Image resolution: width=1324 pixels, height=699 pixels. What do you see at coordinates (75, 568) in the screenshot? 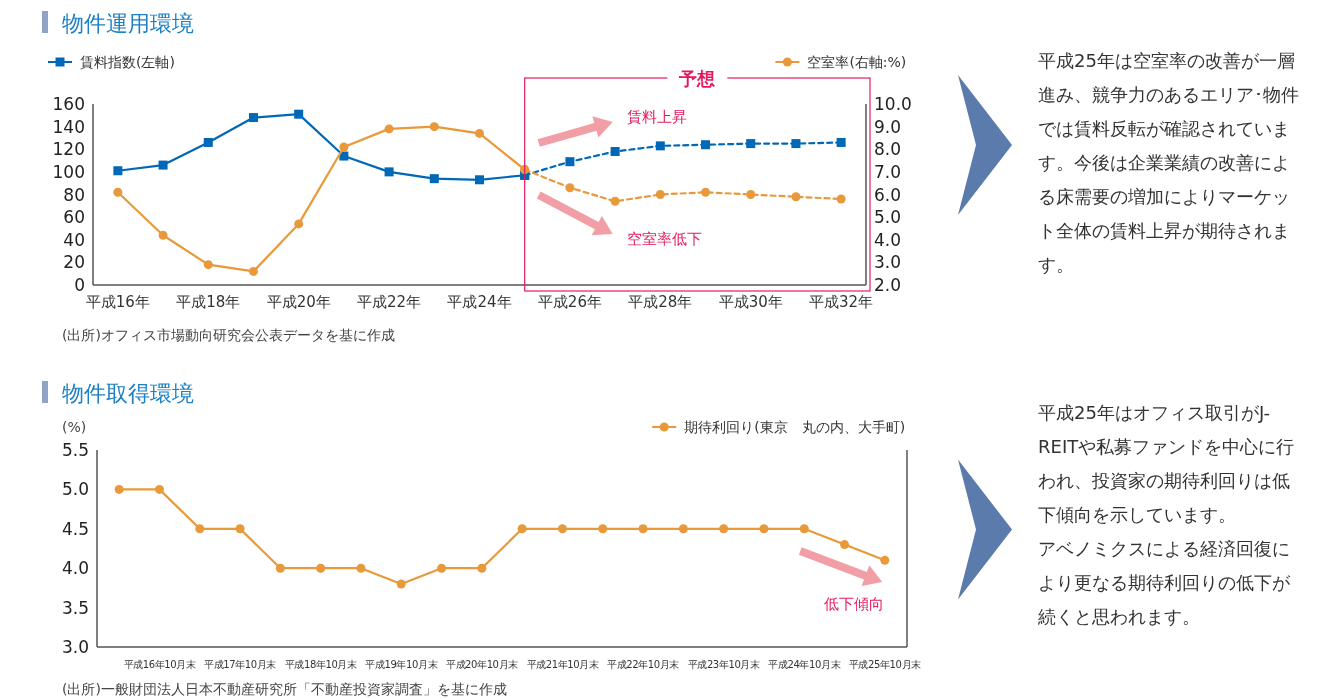
I see `y-tick-label: 4.0` at bounding box center [75, 568].